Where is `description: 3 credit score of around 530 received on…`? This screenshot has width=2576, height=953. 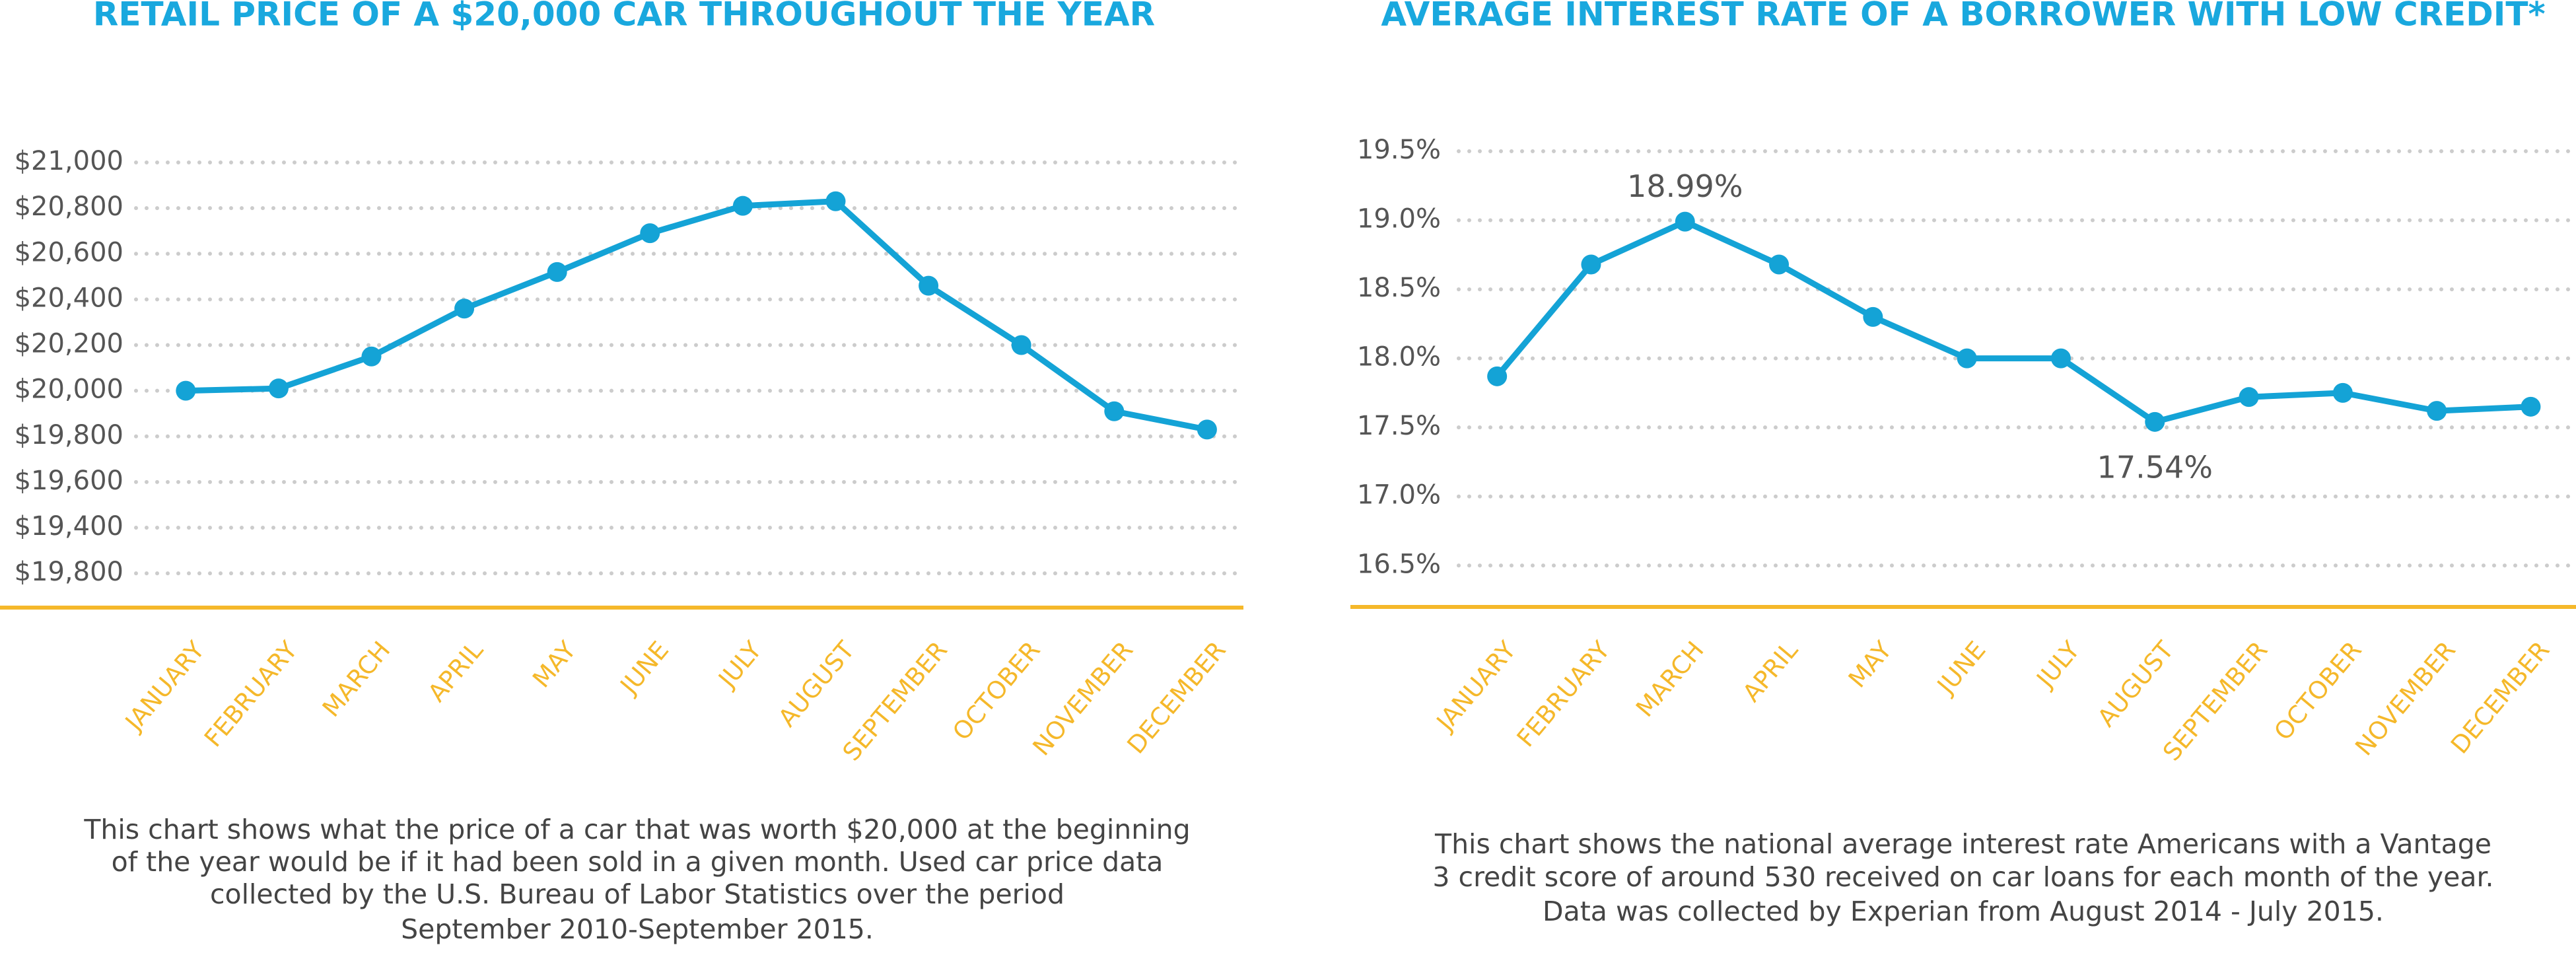 description: 3 credit score of around 530 received on… is located at coordinates (1963, 877).